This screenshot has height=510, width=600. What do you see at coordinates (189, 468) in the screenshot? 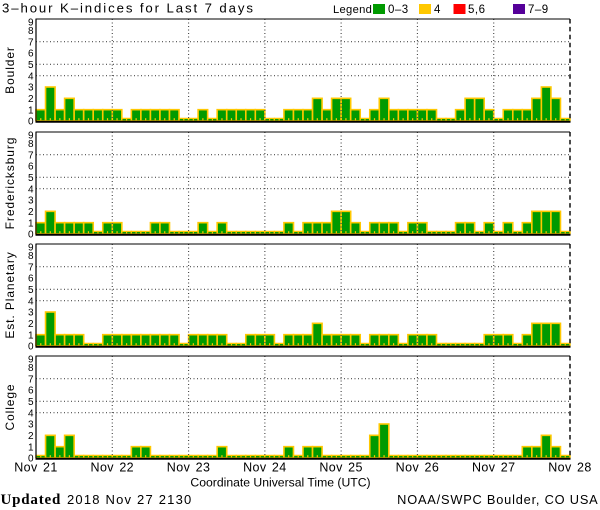
I see `svg-text: Nov 23` at bounding box center [189, 468].